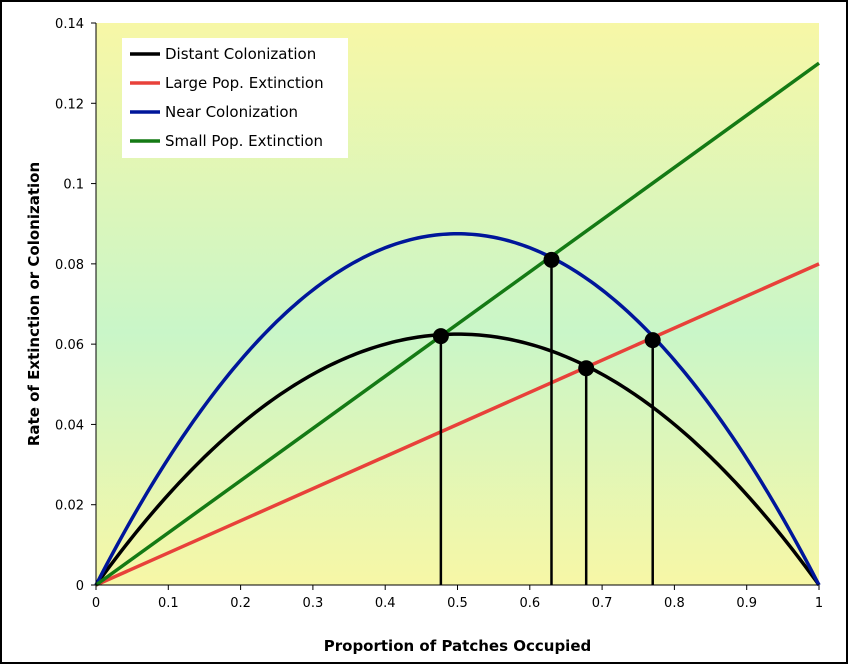  What do you see at coordinates (69, 24) in the screenshot?
I see `y-tick-label: 0.14` at bounding box center [69, 24].